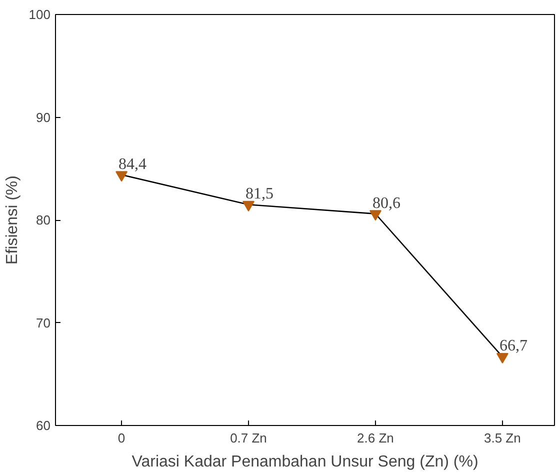 The height and width of the screenshot is (473, 560). Describe the element at coordinates (259, 194) in the screenshot. I see `data-label: 81,5` at that location.